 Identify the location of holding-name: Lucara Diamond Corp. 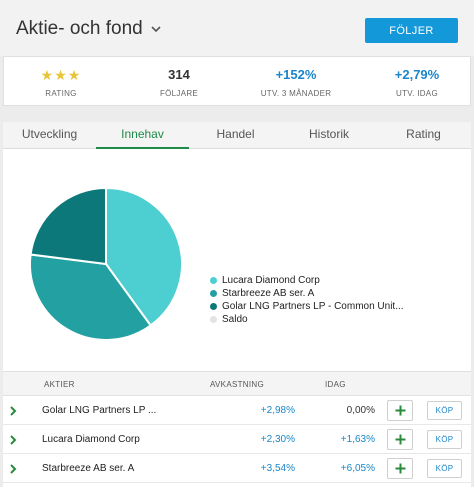
(91, 439).